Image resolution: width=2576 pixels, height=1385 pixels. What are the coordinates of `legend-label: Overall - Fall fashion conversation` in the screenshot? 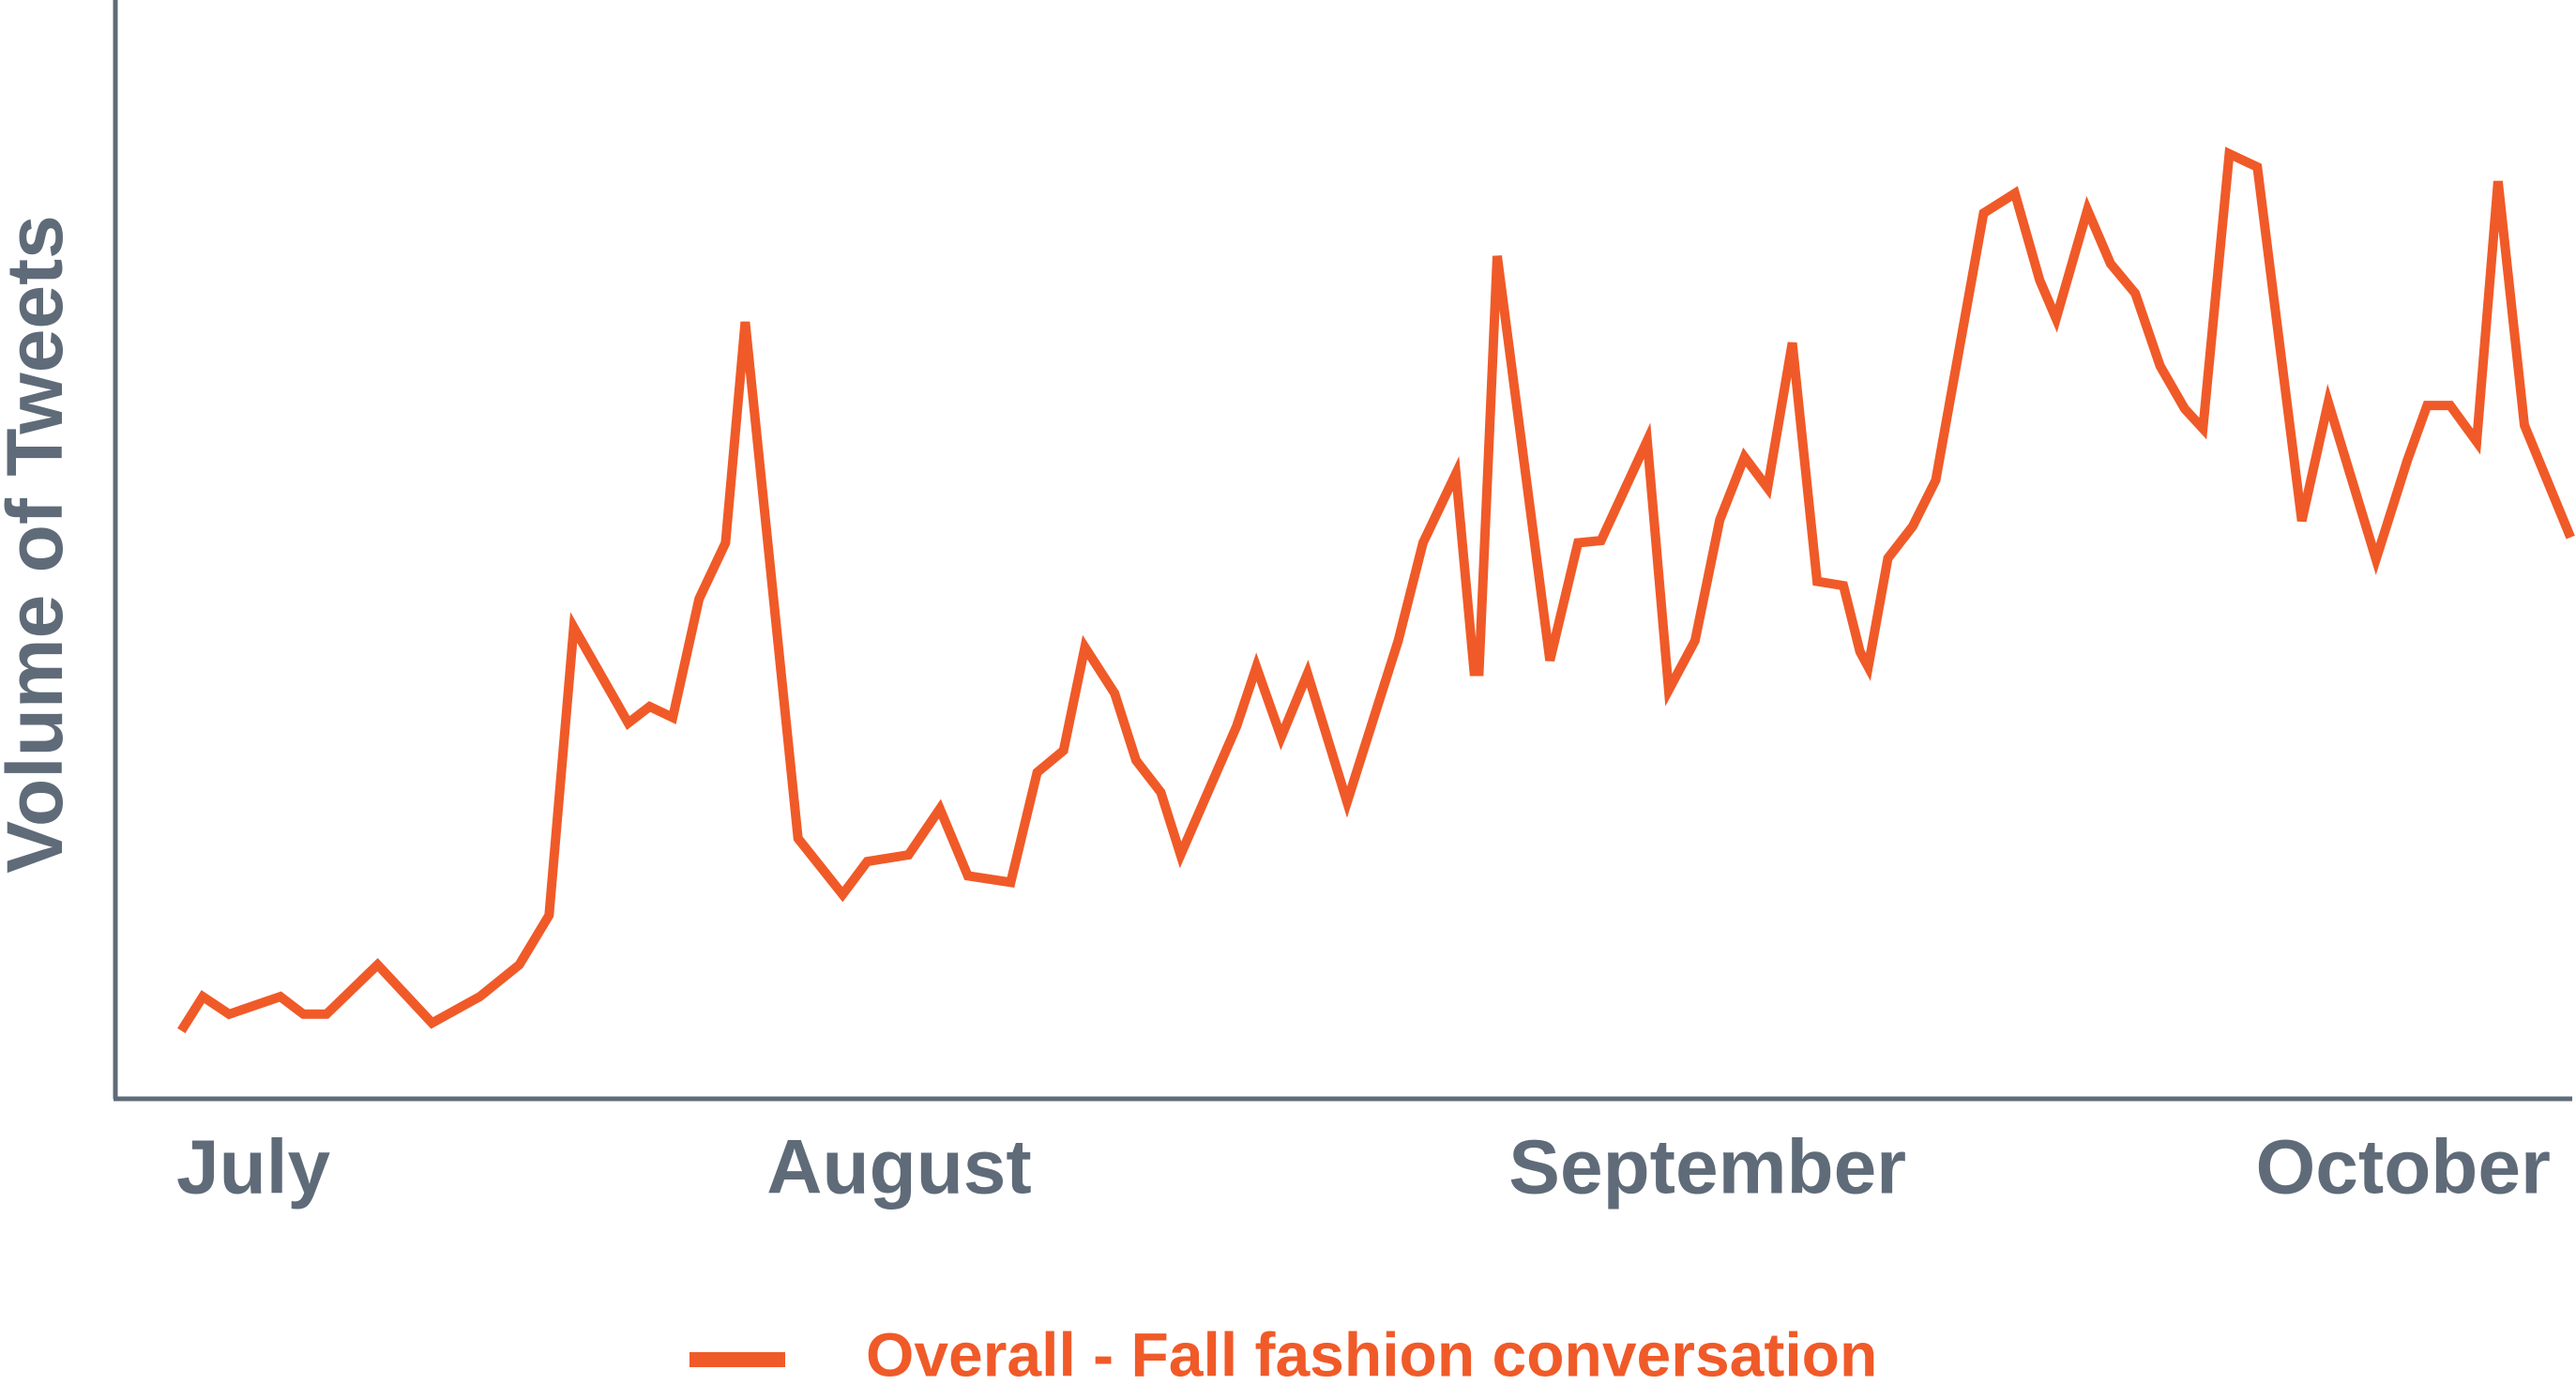 It's located at (1371, 1352).